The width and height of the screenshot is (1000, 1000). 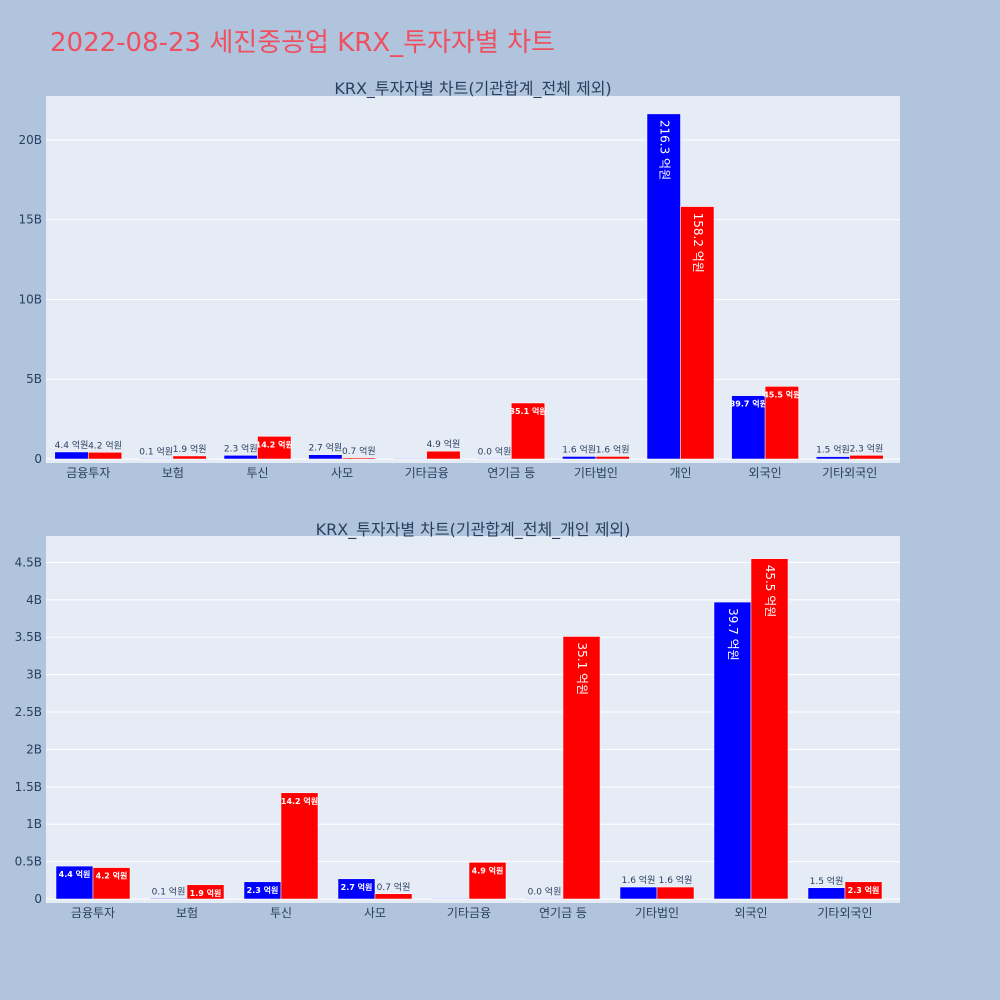 I want to click on y-tick-label: 3B, so click(x=34, y=675).